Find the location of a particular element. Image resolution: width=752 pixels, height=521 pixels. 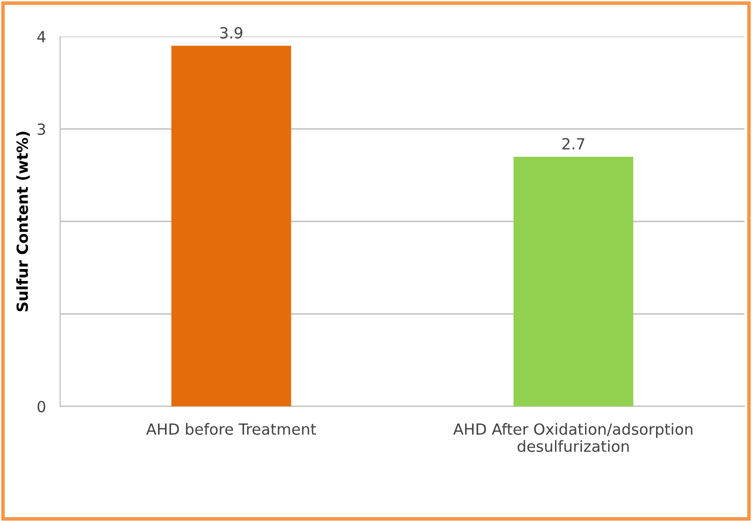

x-tick-label: AHD before Treatment is located at coordinates (231, 429).